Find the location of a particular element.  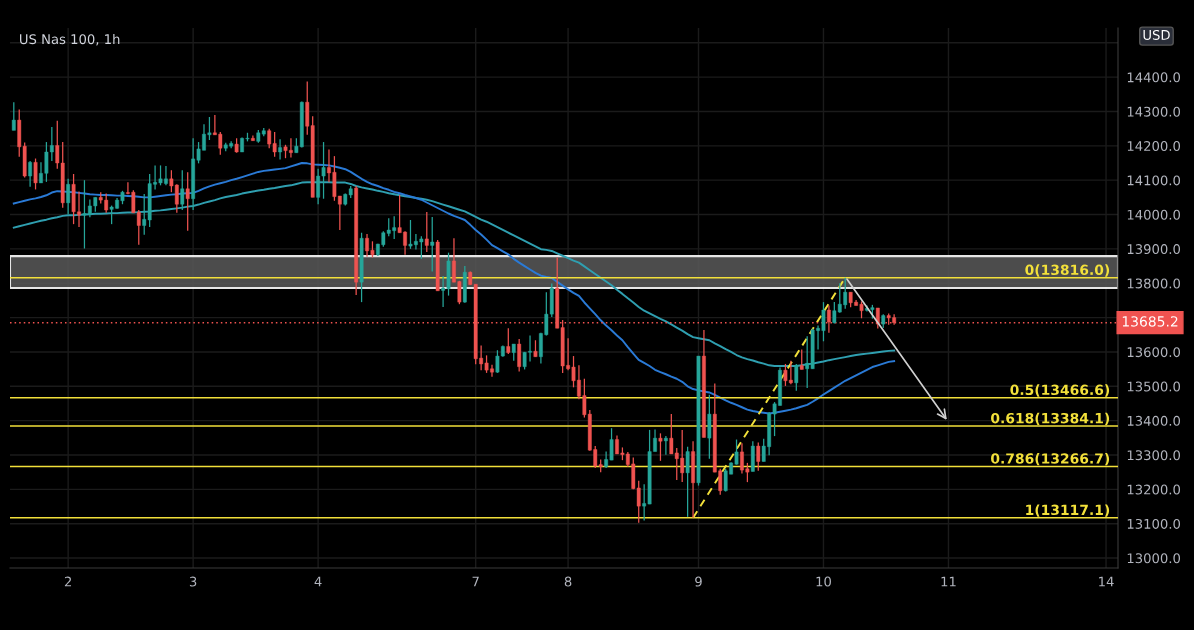

y-tick-label: 14100.0 is located at coordinates (1154, 180).